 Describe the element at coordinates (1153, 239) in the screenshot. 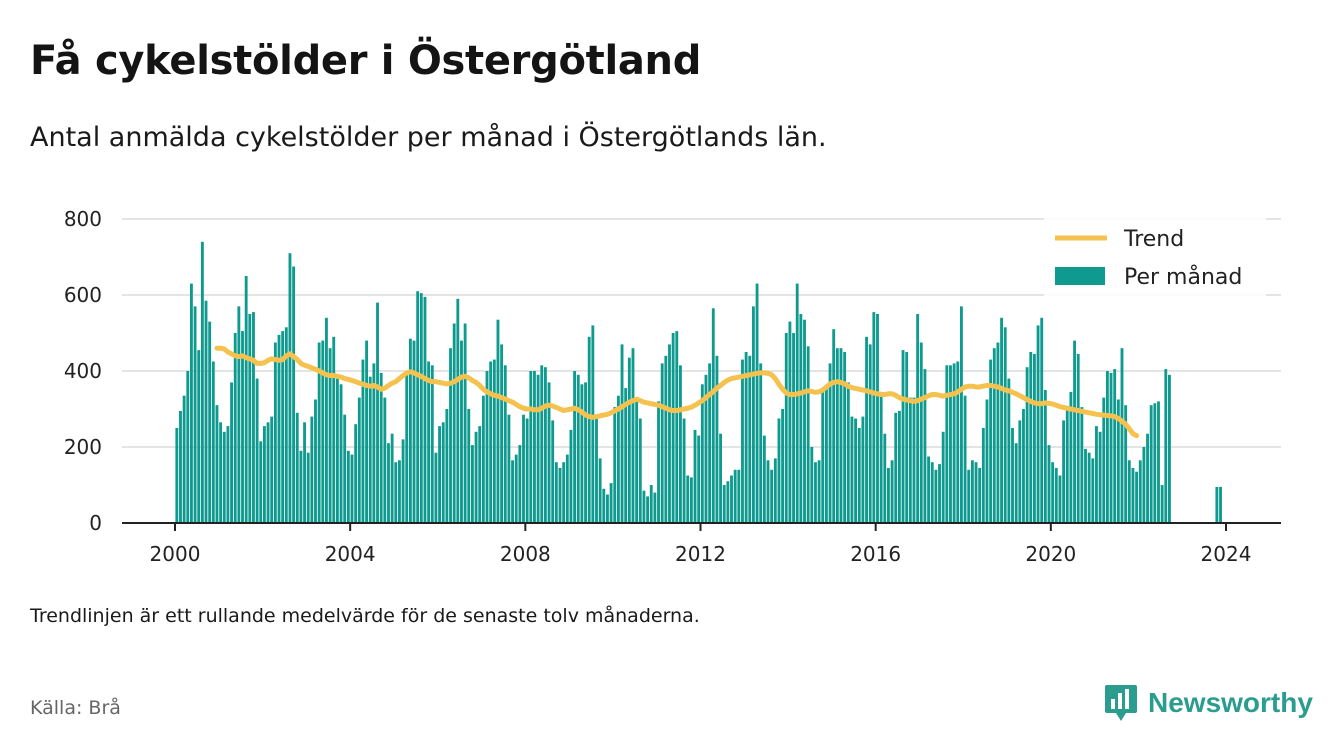

I see `legend-trend-label: Trend` at that location.